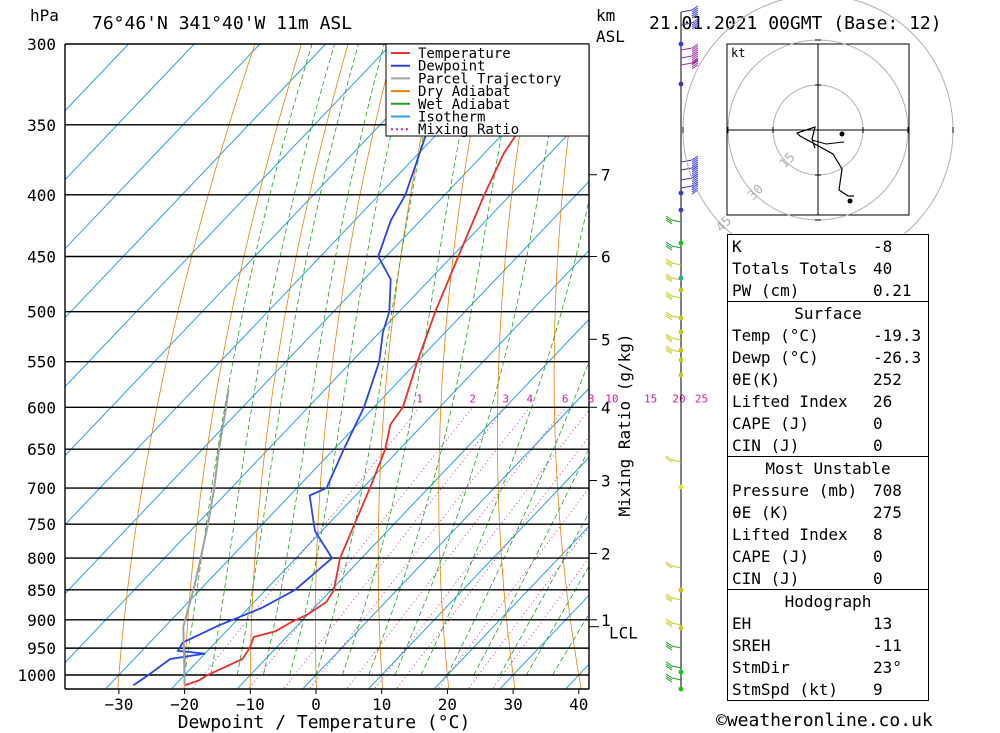  Describe the element at coordinates (650, 398) in the screenshot. I see `mixing-ratio-label: 15` at that location.